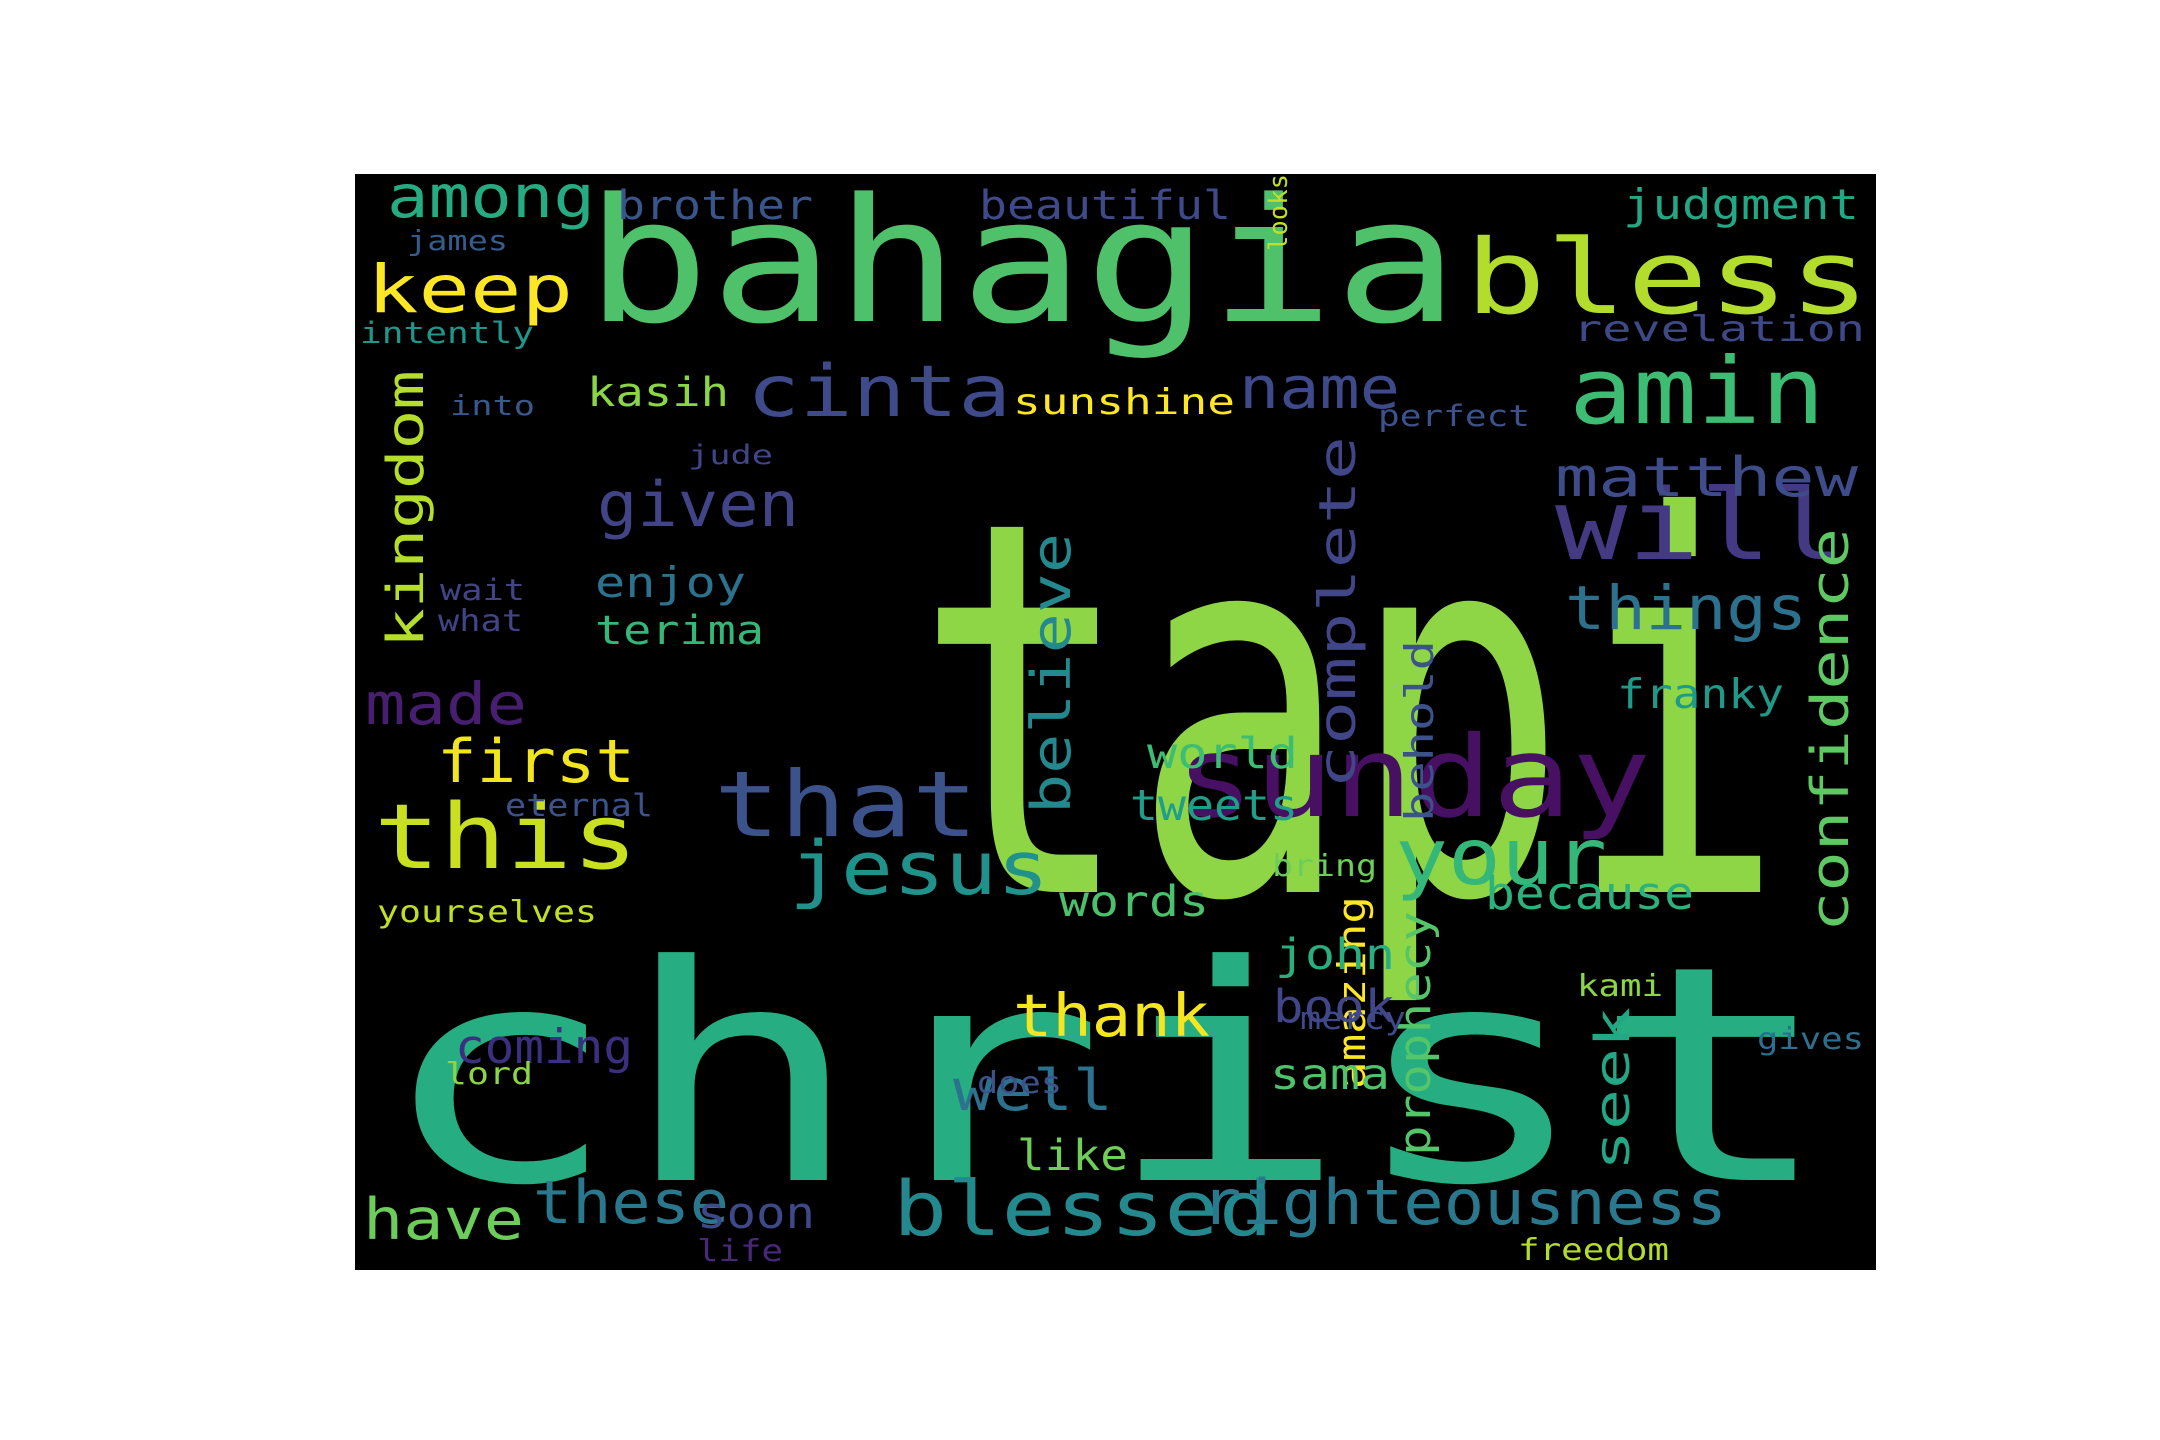  What do you see at coordinates (443, 1220) in the screenshot?
I see `word-have: have` at bounding box center [443, 1220].